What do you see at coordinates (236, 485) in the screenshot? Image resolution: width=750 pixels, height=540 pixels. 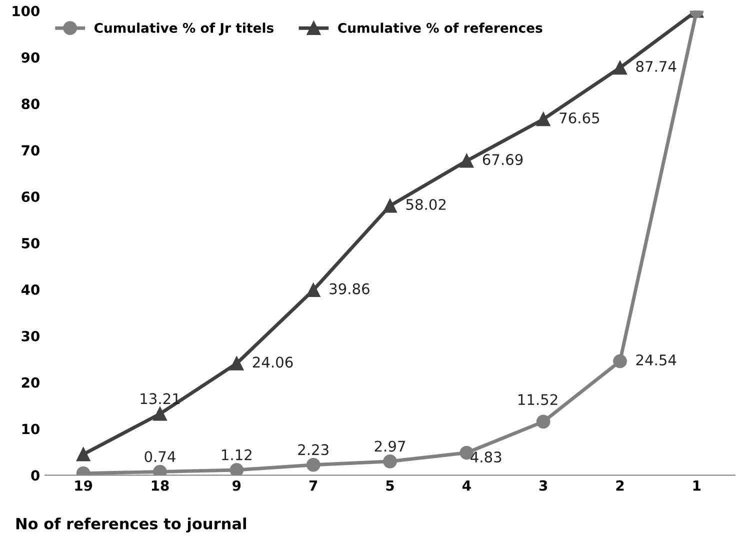 I see `x-tick-label: 9` at bounding box center [236, 485].